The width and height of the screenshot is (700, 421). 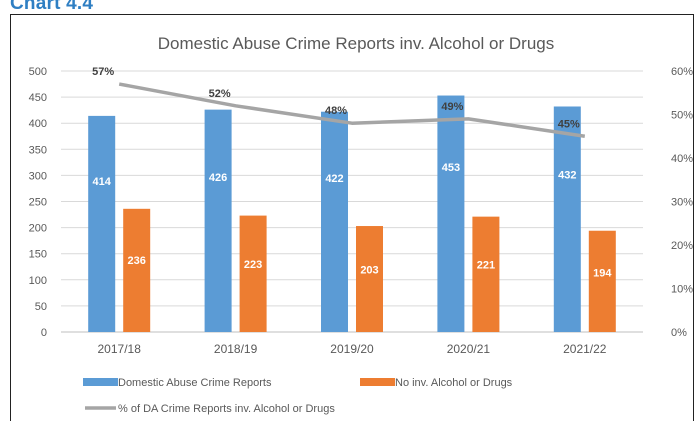 What do you see at coordinates (567, 176) in the screenshot?
I see `bar-value-label: 432` at bounding box center [567, 176].